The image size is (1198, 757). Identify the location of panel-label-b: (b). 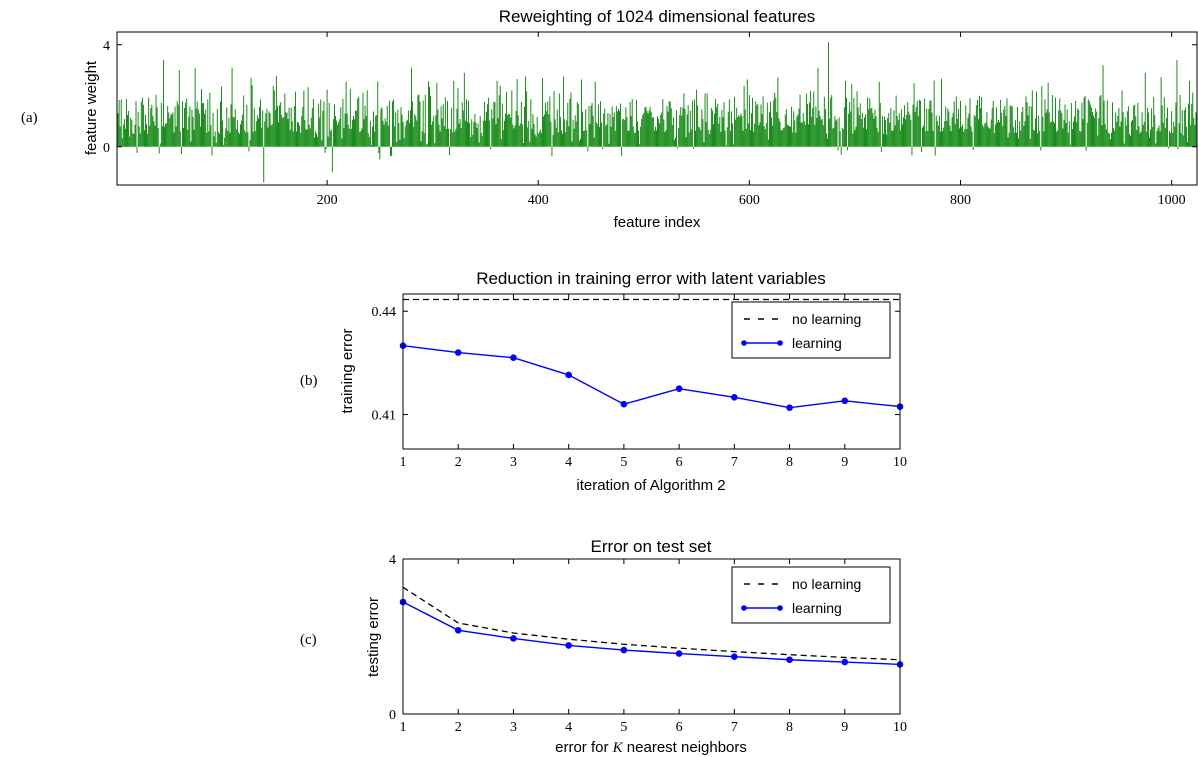
(309, 381).